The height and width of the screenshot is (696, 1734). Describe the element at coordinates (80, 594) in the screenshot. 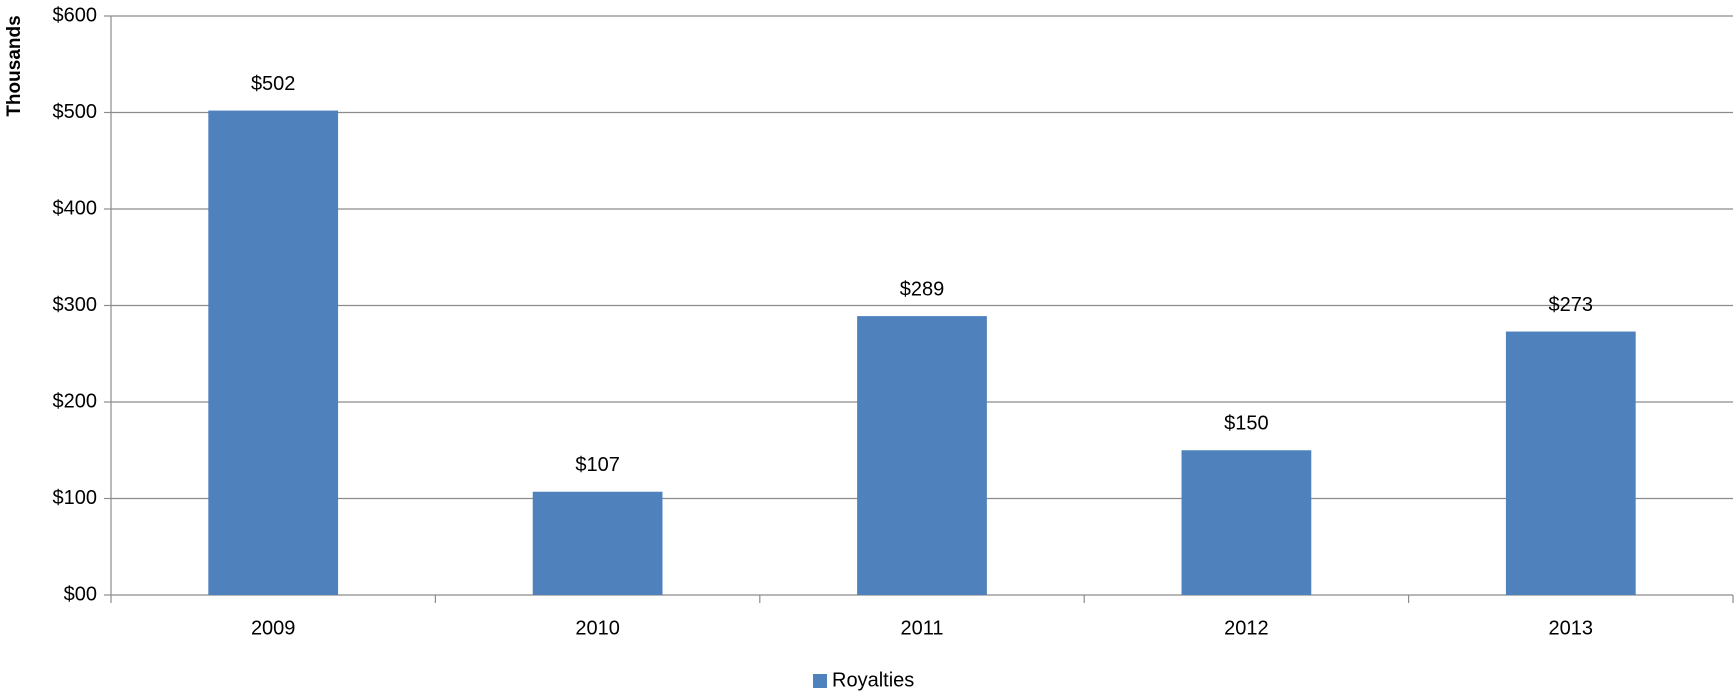

I see `y-tick-label: $00` at that location.